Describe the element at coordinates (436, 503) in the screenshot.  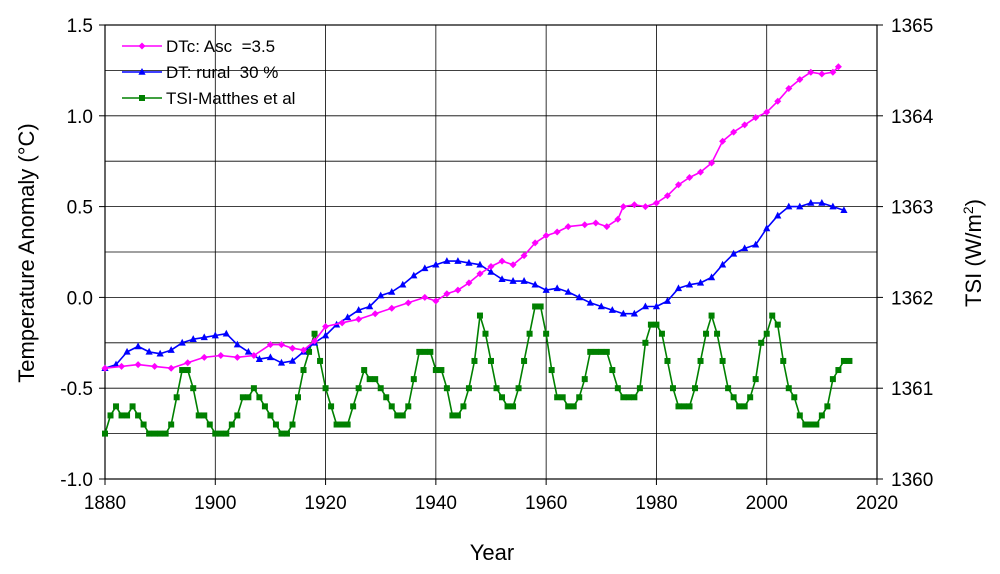
I see `x-tick-label: 1940` at that location.